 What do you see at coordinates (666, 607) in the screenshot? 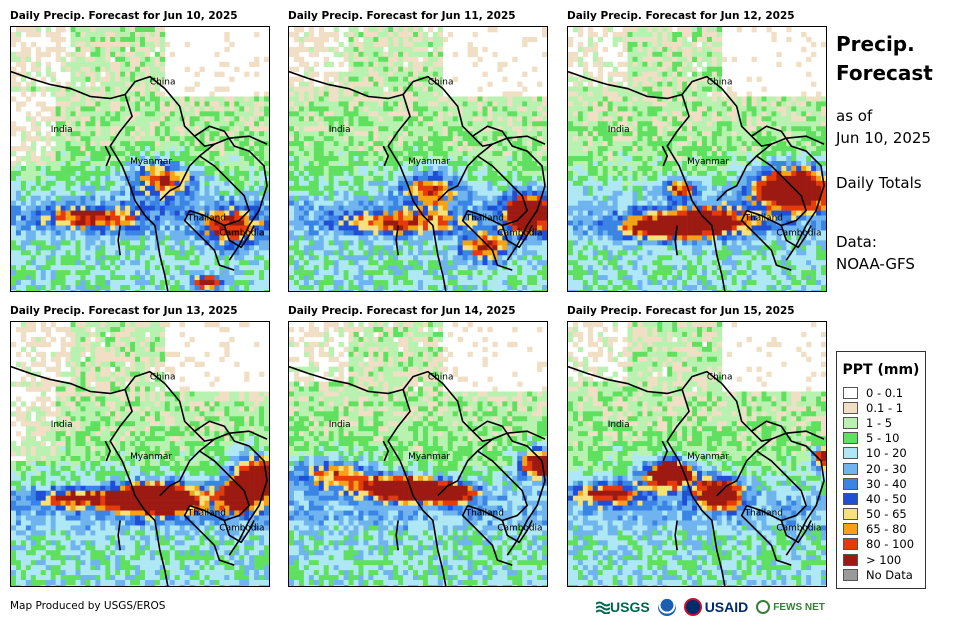
I see `noaa-emblem-icon` at bounding box center [666, 607].